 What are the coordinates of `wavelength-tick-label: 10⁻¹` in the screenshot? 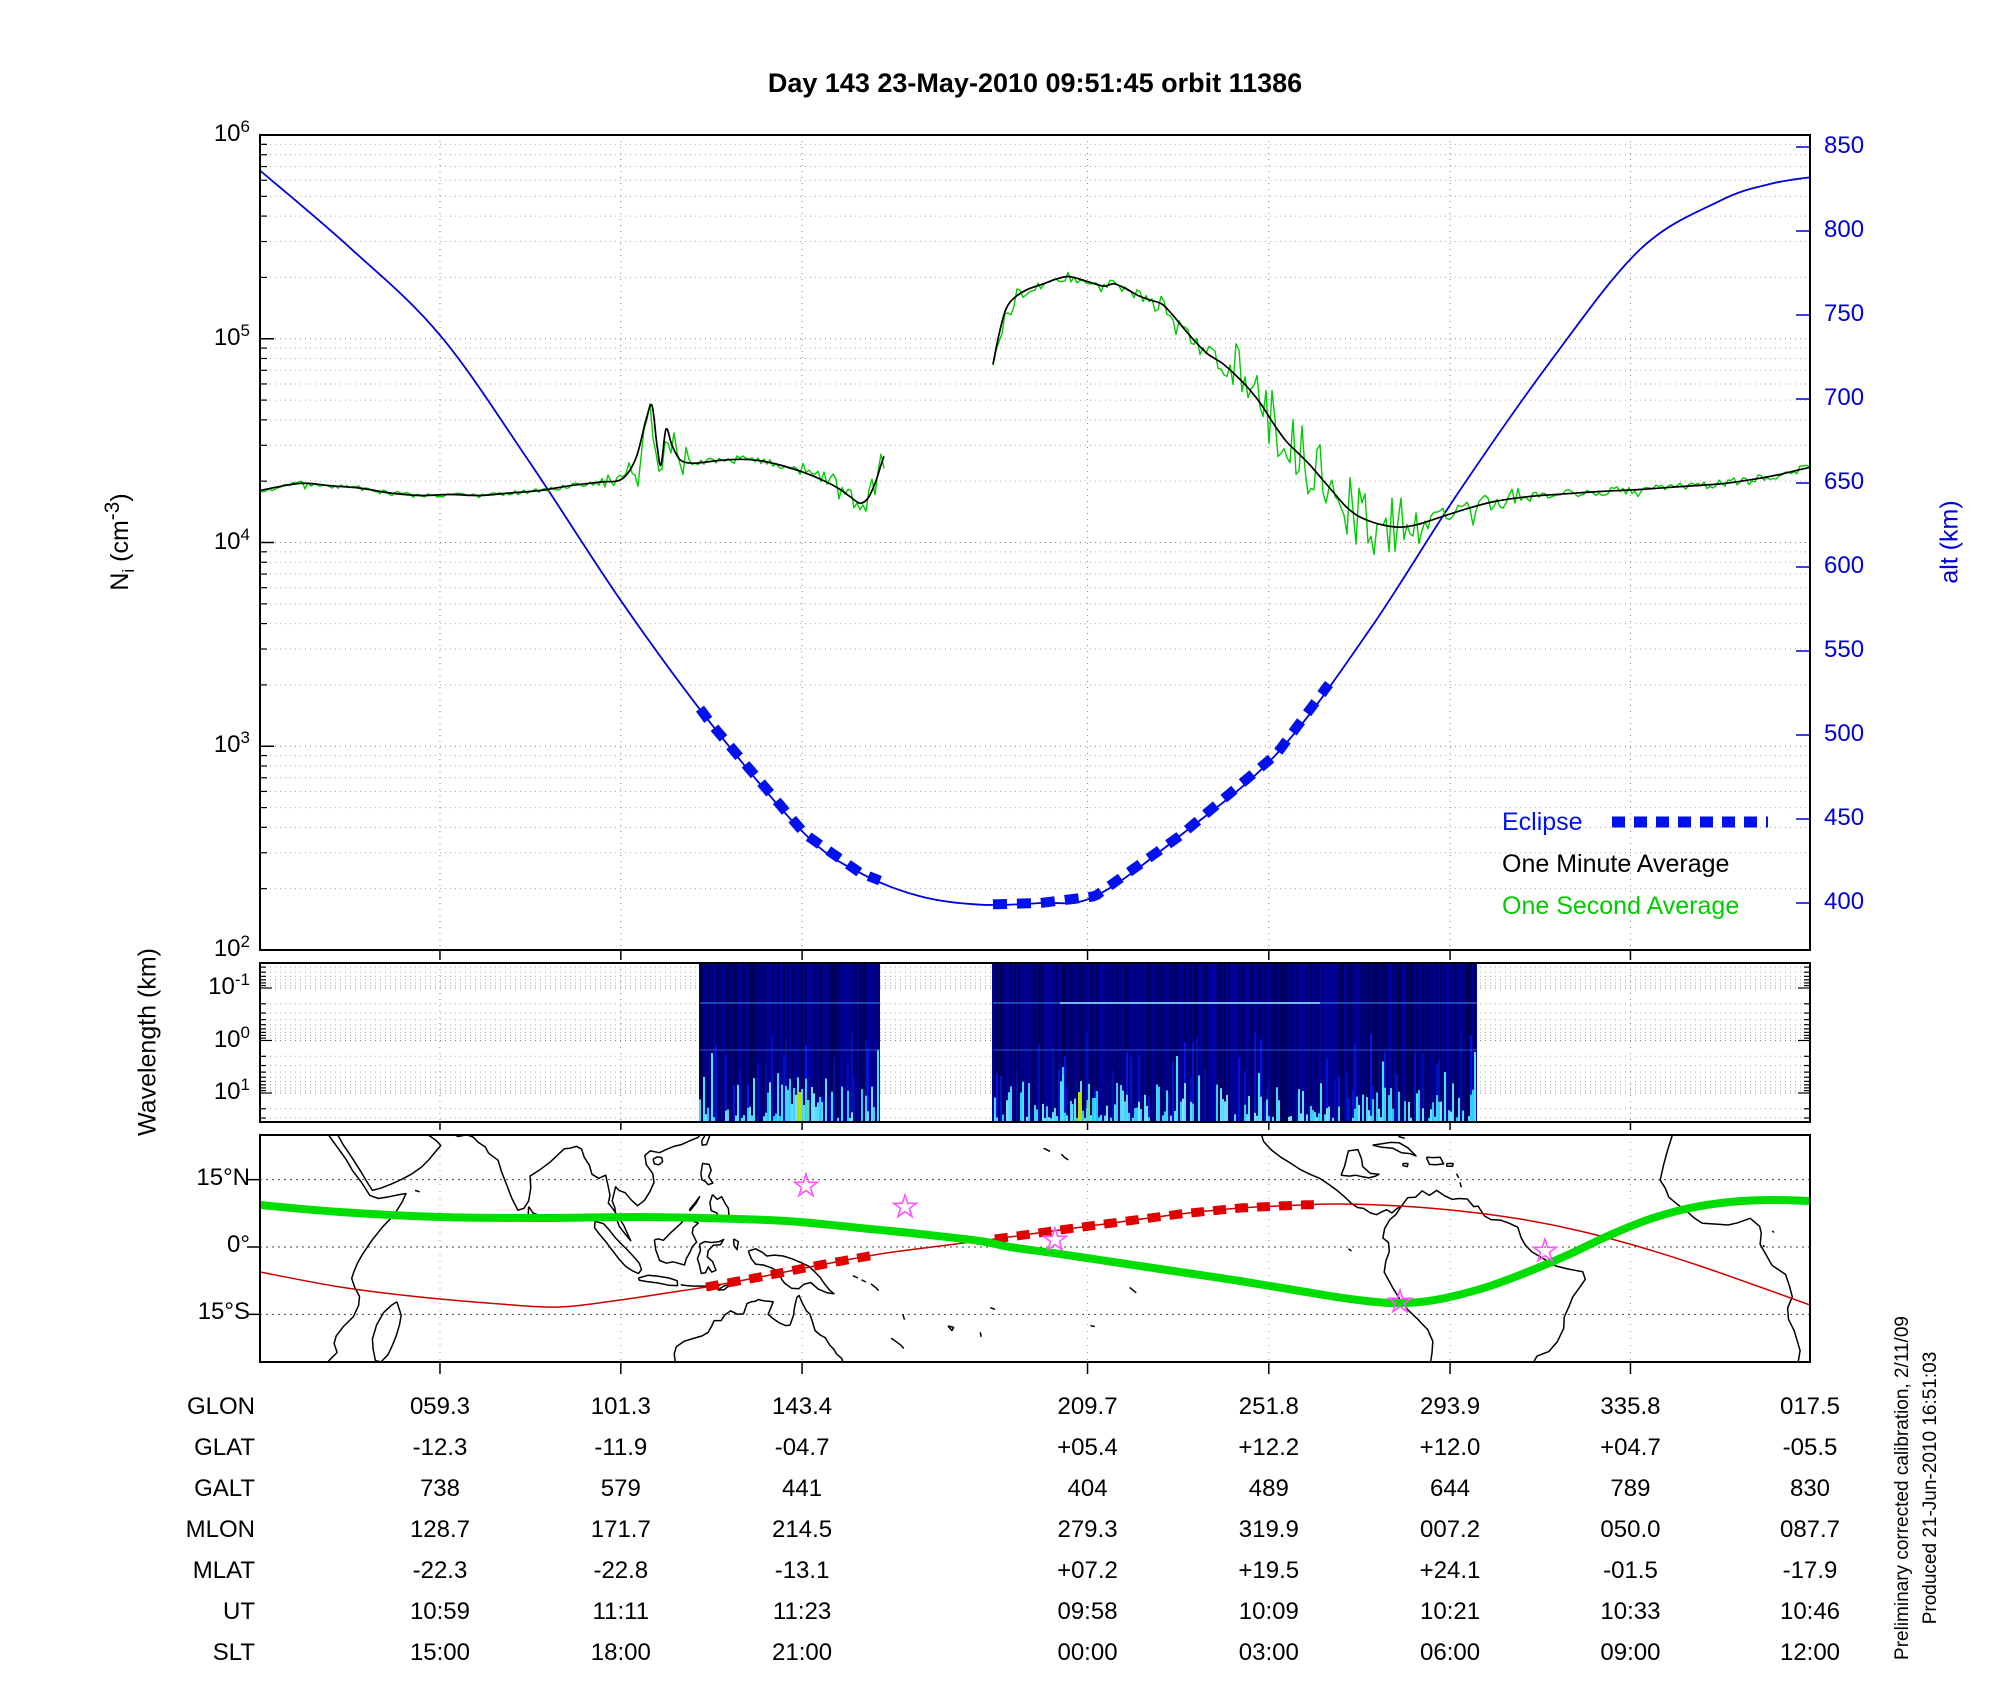 It's located at (229, 985).